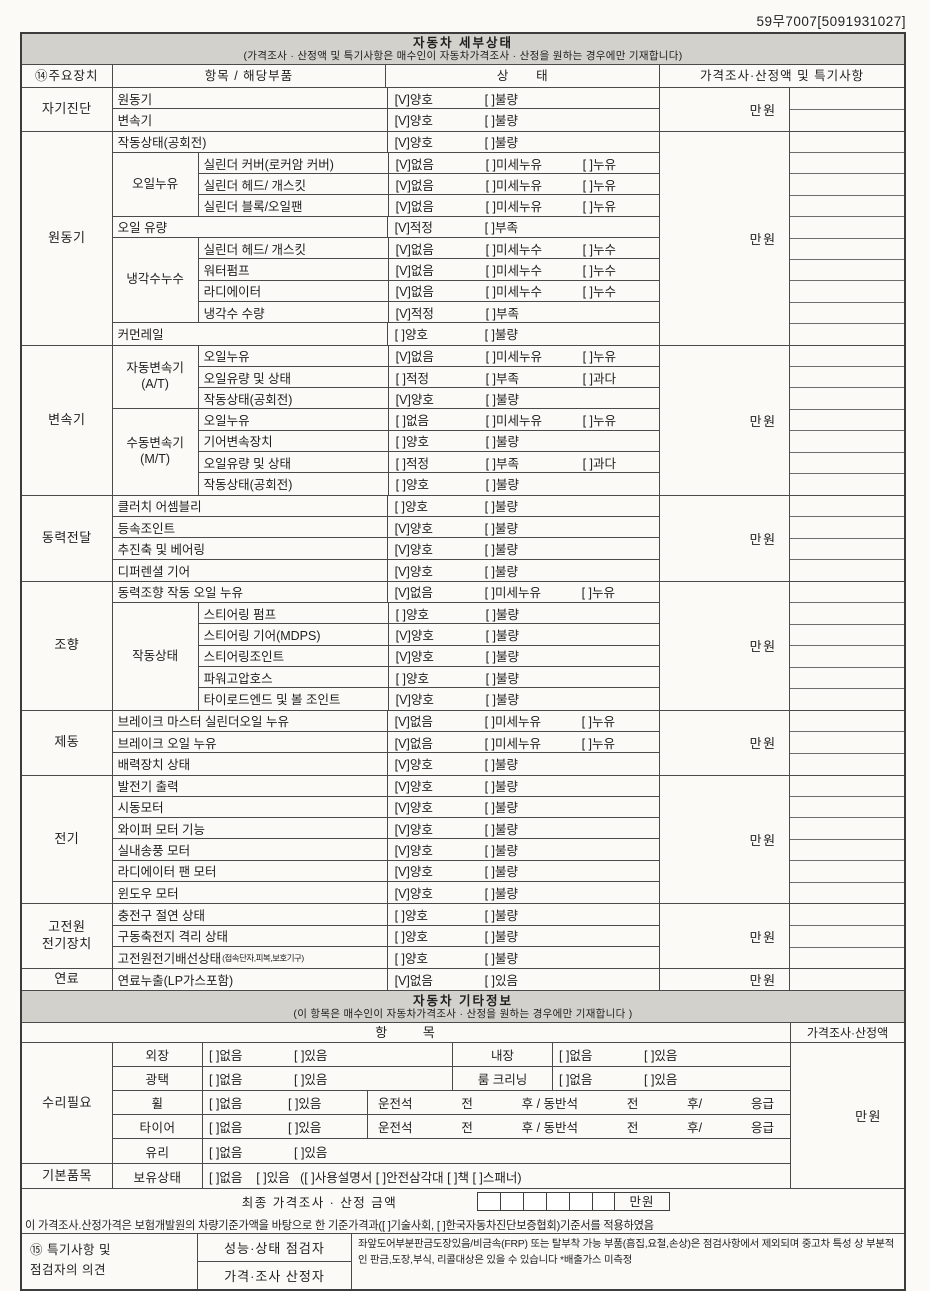 The width and height of the screenshot is (930, 1291). I want to click on table-row: 실린더 헤드/ 개스킷 [V]없음 [ ]미세누유 [ ]누유, so click(429, 185).